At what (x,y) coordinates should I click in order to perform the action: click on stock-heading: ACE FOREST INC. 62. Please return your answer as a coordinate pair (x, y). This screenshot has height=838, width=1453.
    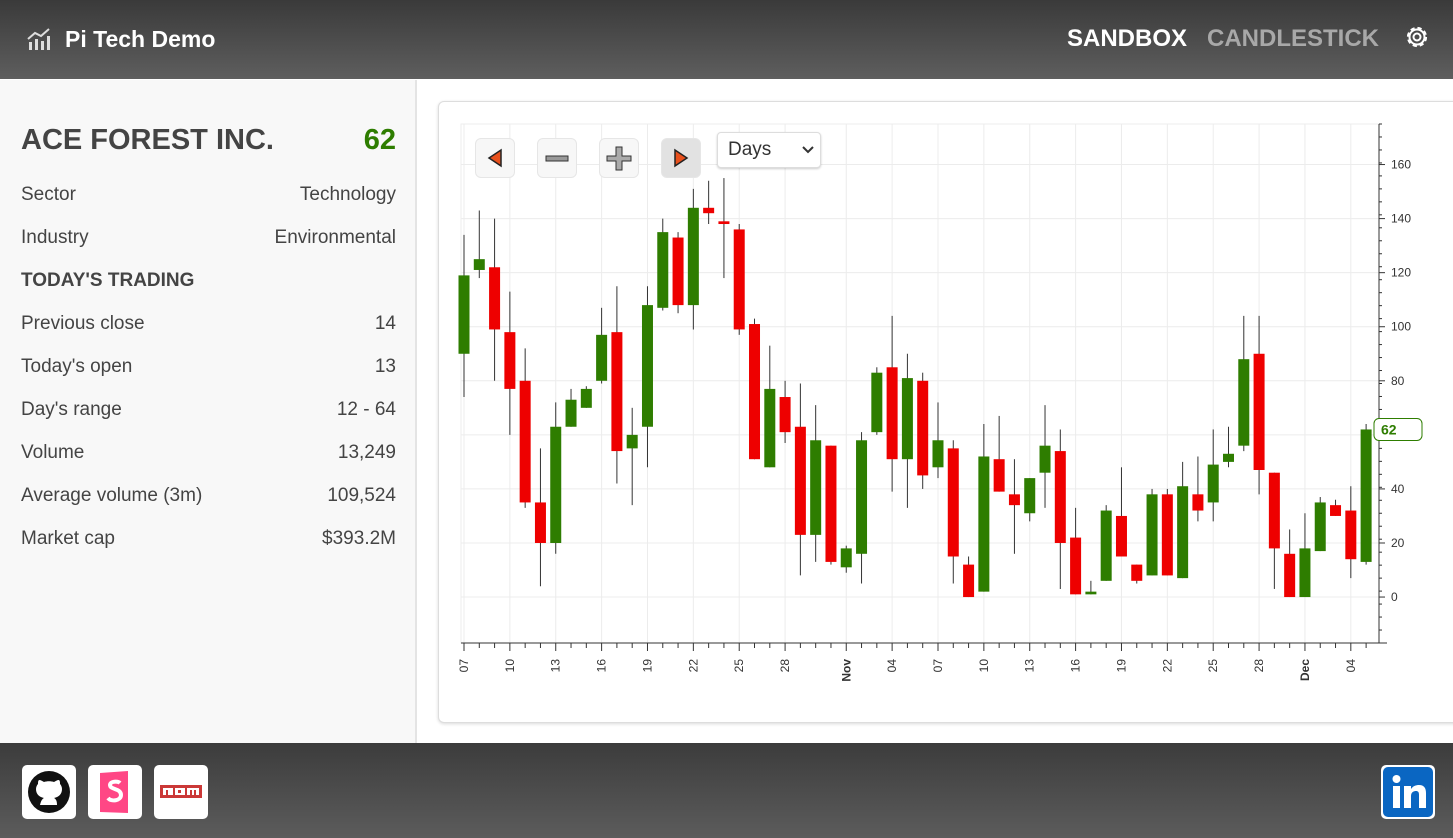
    Looking at the image, I should click on (208, 140).